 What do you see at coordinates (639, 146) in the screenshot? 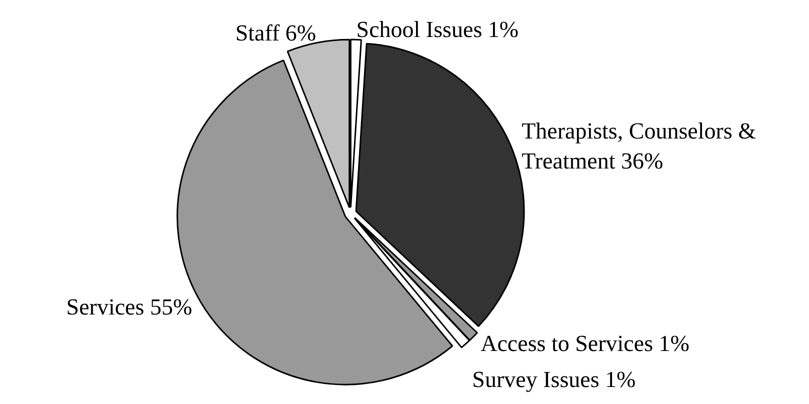
I see `slice-label: Therapists, Counselors & Treatment 36%` at bounding box center [639, 146].